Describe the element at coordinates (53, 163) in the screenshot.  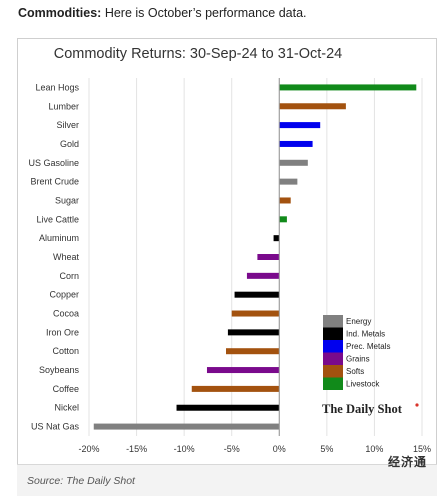
I see `category-label: US Gasoline` at that location.